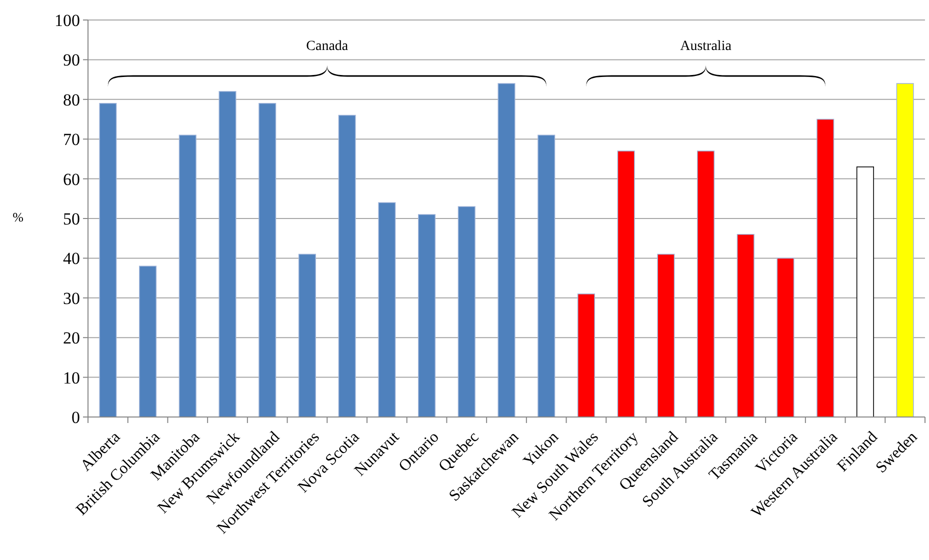  I want to click on y-tick-label: 90, so click(71, 60).